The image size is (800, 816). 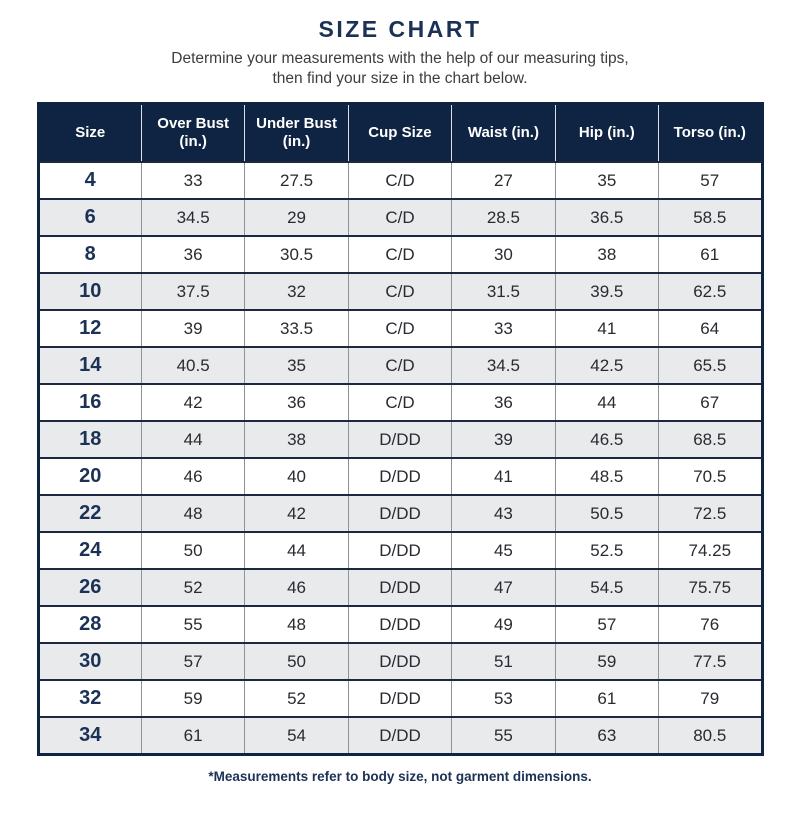 What do you see at coordinates (90, 217) in the screenshot?
I see `size-cell: 6` at bounding box center [90, 217].